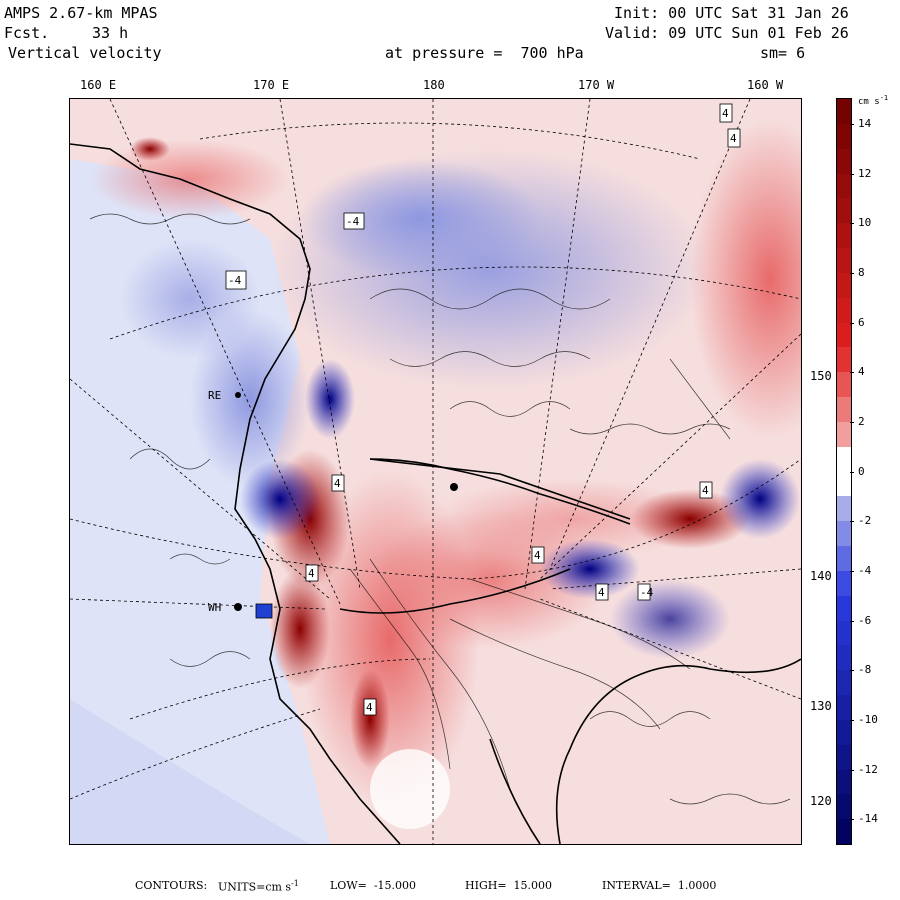 Image resolution: width=900 pixels, height=900 pixels. I want to click on station-dot-wh, so click(238, 607).